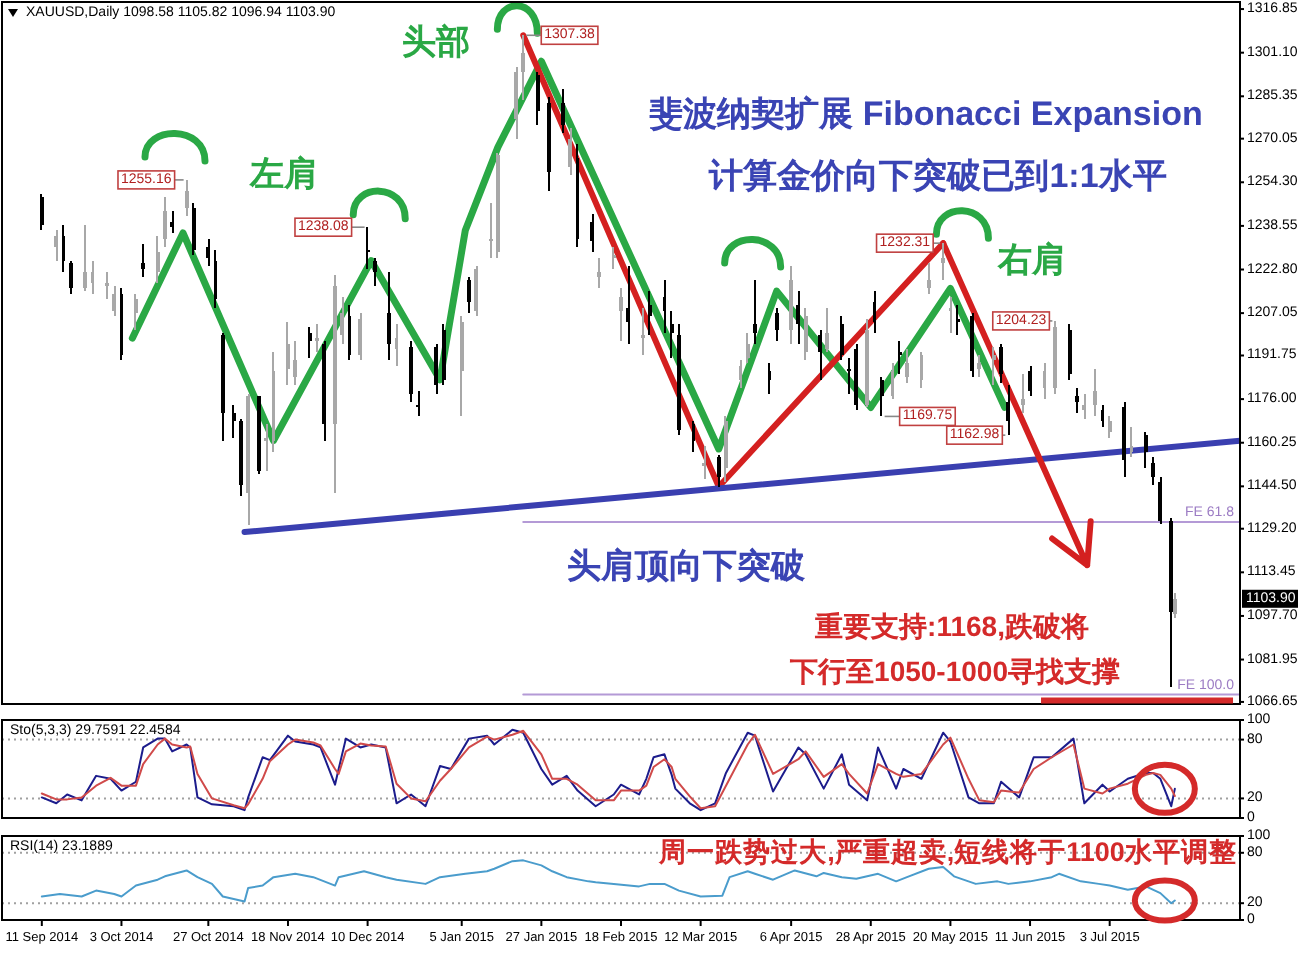 Image resolution: width=1300 pixels, height=954 pixels. Describe the element at coordinates (1031, 260) in the screenshot. I see `annotation: 右肩` at that location.